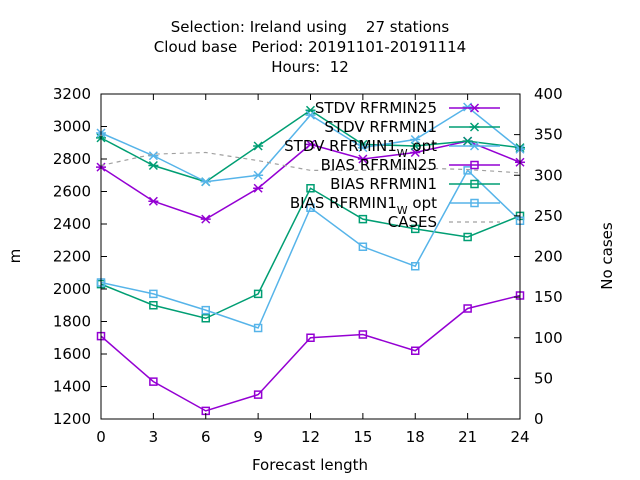 This screenshot has height=480, width=640. Describe the element at coordinates (380, 127) in the screenshot. I see `legend-label: STDV RFRMIN1` at that location.